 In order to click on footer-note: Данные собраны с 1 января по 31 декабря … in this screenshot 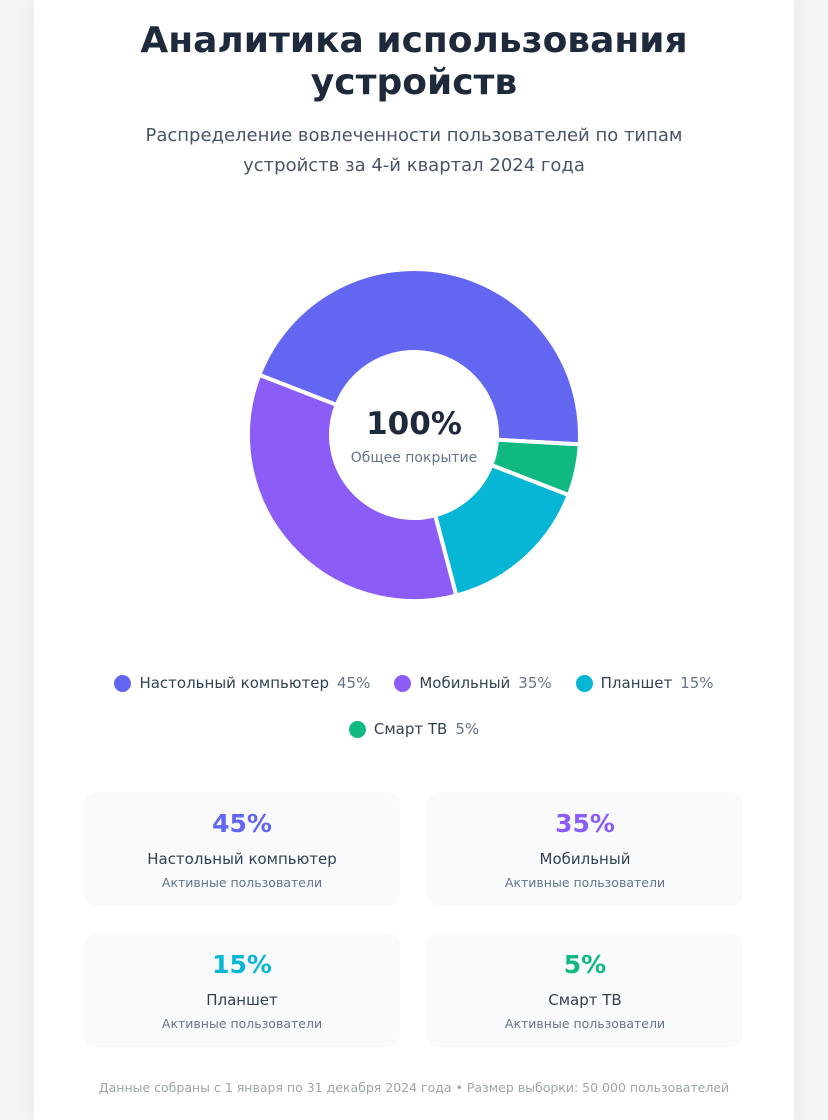, I will do `click(414, 1087)`.